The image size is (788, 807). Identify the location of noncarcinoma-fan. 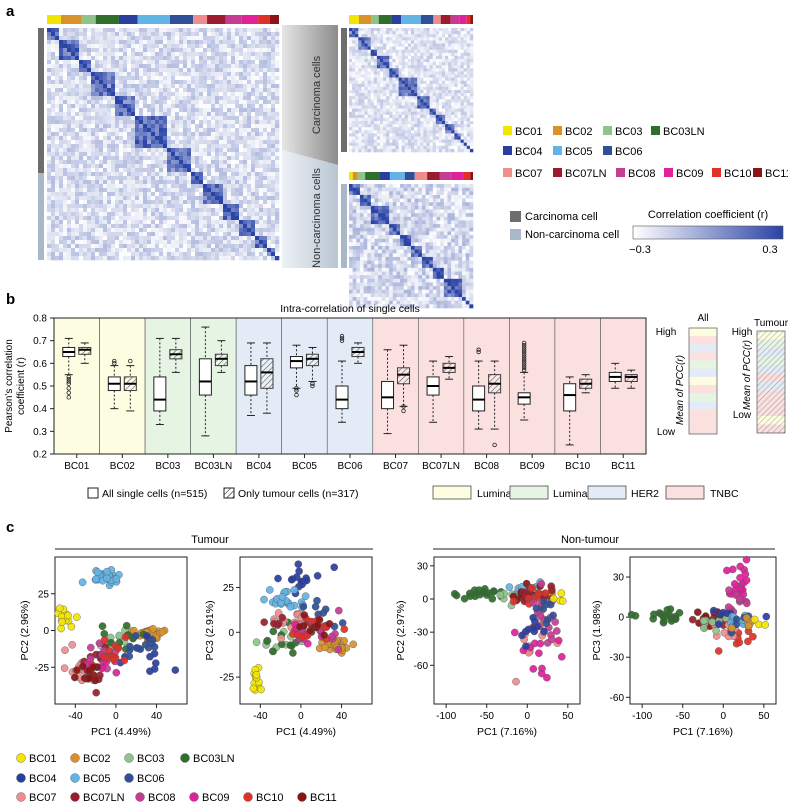
(310, 209).